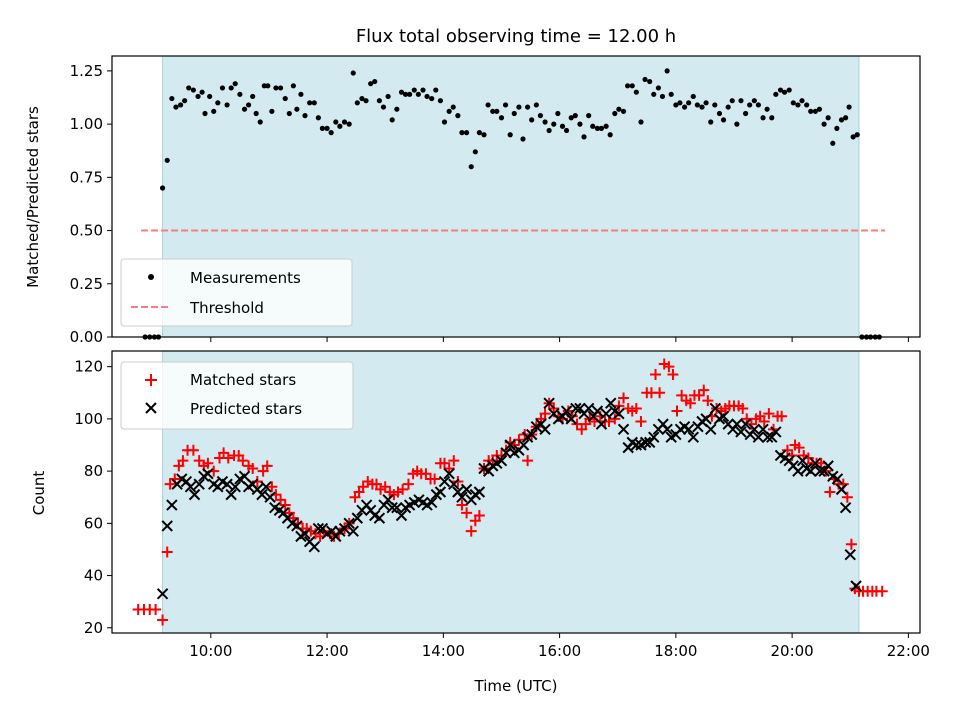  Describe the element at coordinates (39, 493) in the screenshot. I see `bottom-y-axis-label: Count` at that location.